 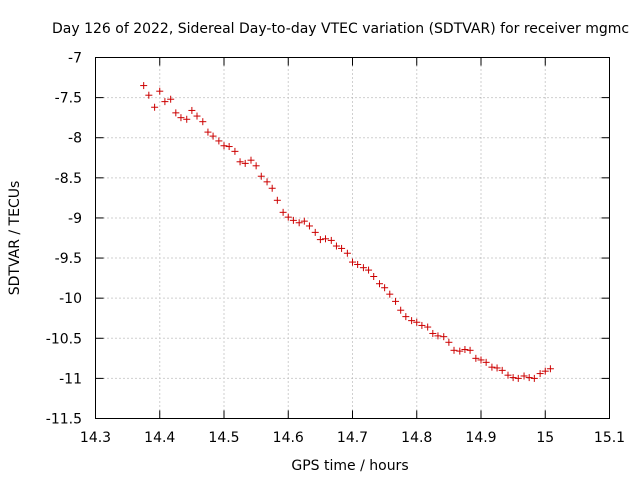 I want to click on x-tick-label: 14.3, so click(x=95, y=438).